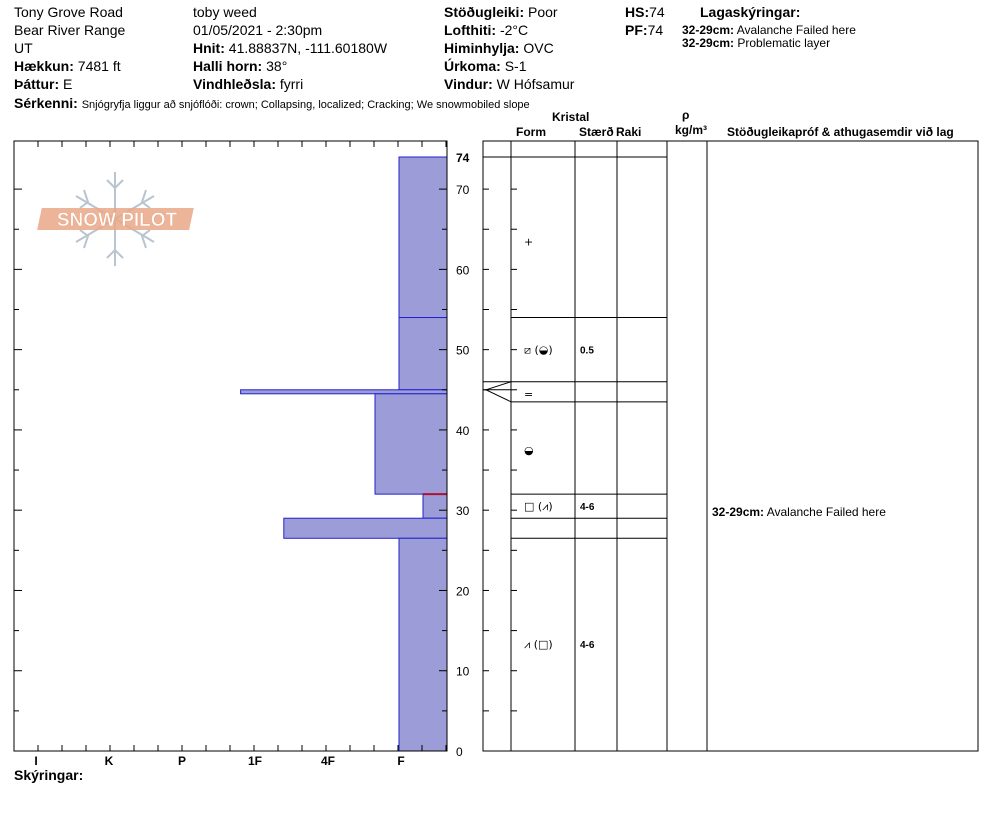  What do you see at coordinates (44, 66) in the screenshot?
I see `elevation-label: Hækkun:` at bounding box center [44, 66].